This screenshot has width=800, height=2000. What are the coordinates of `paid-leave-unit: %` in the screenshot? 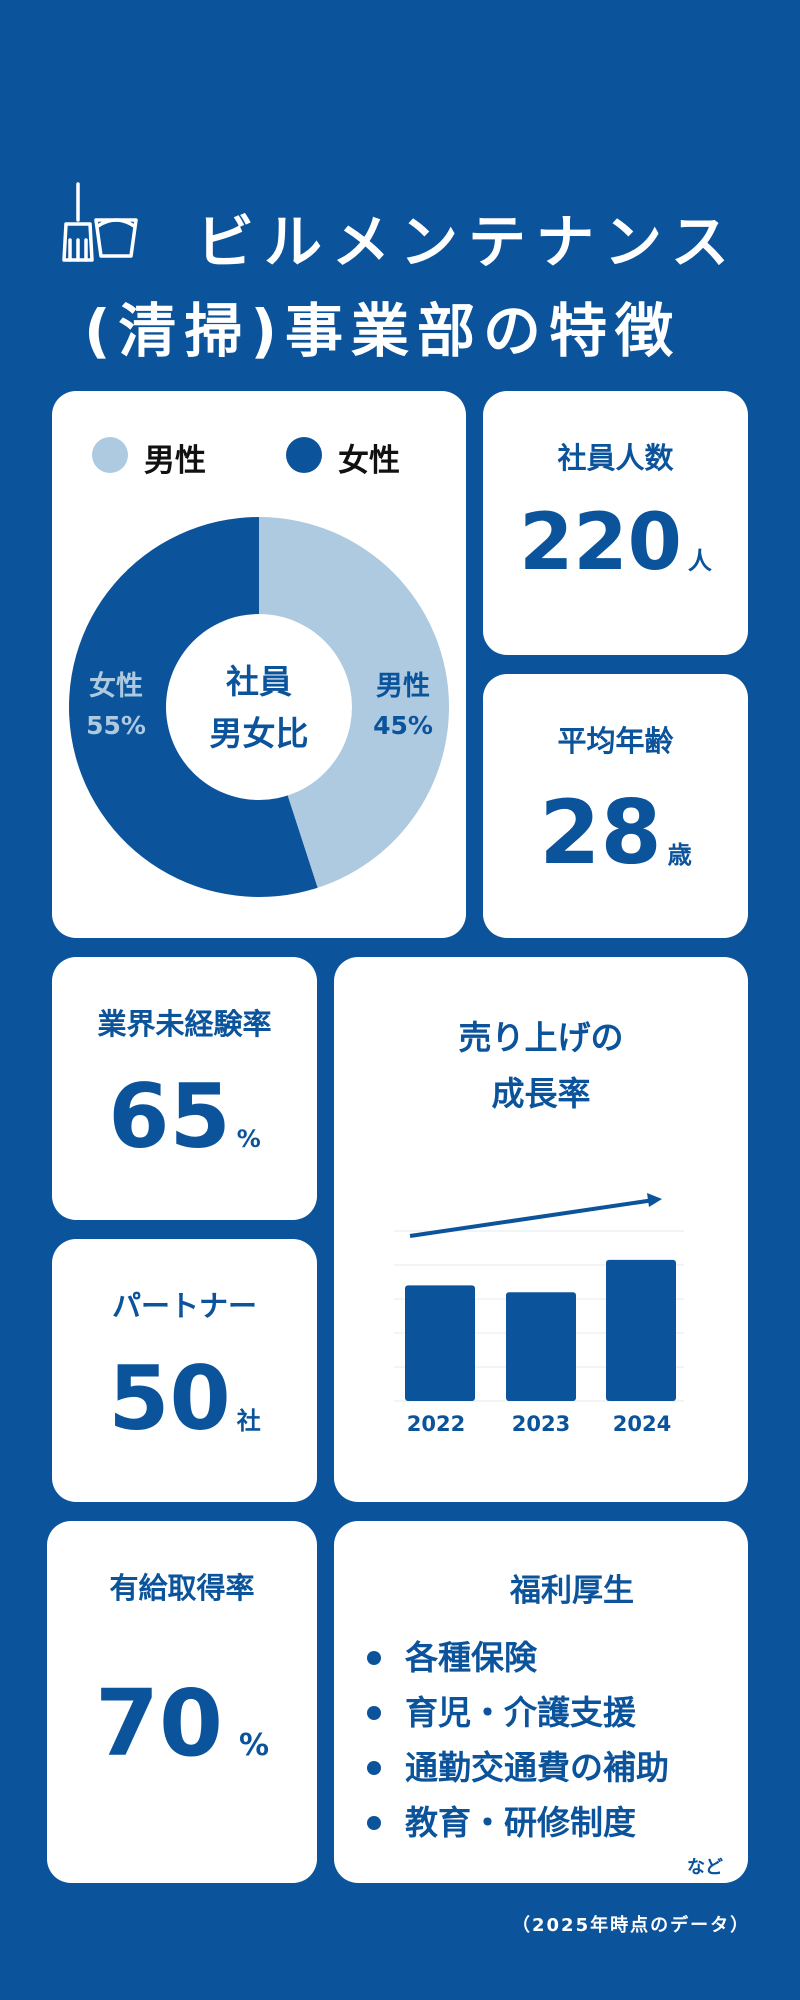 It's located at (254, 1745).